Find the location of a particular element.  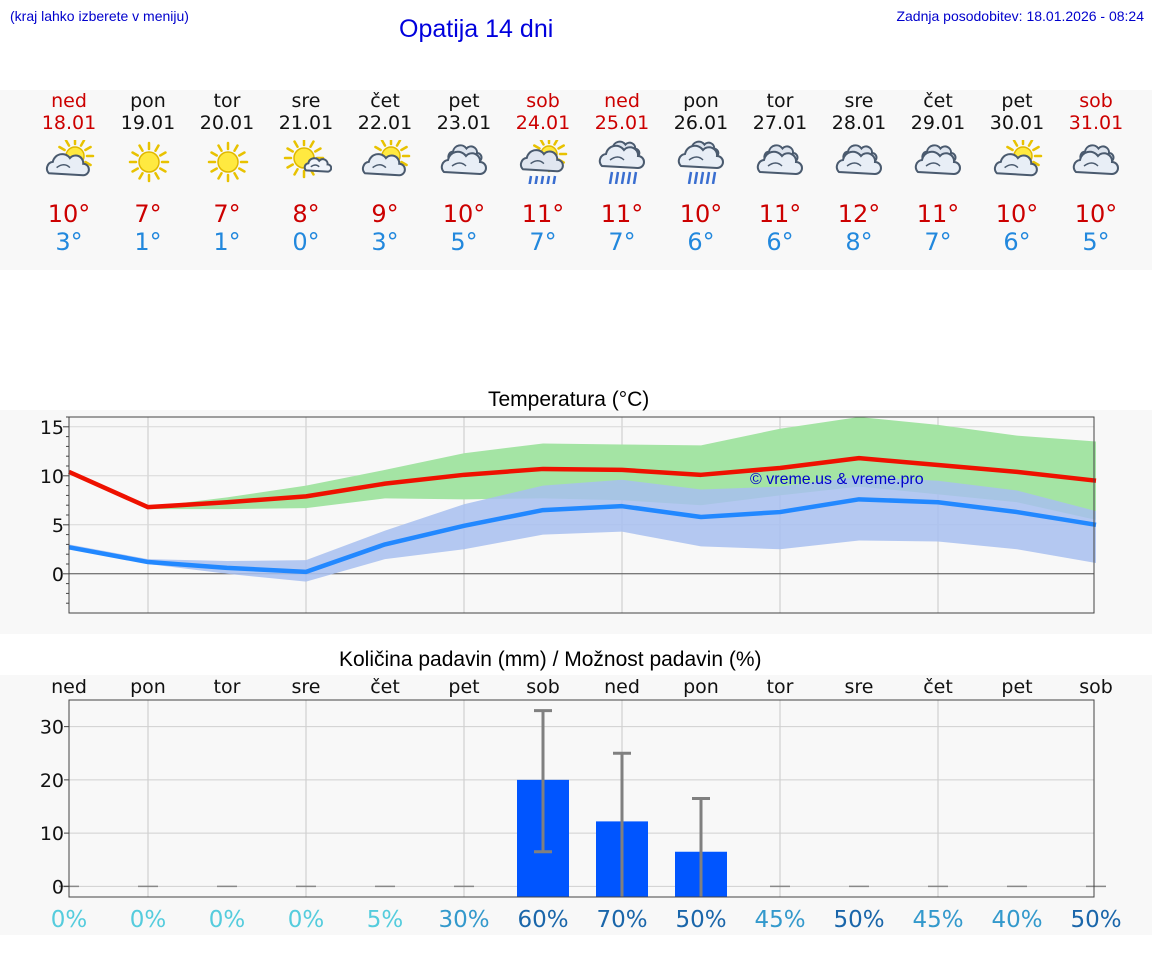

forecast-day: pet 30.01 10° 6° is located at coordinates (1017, 180).